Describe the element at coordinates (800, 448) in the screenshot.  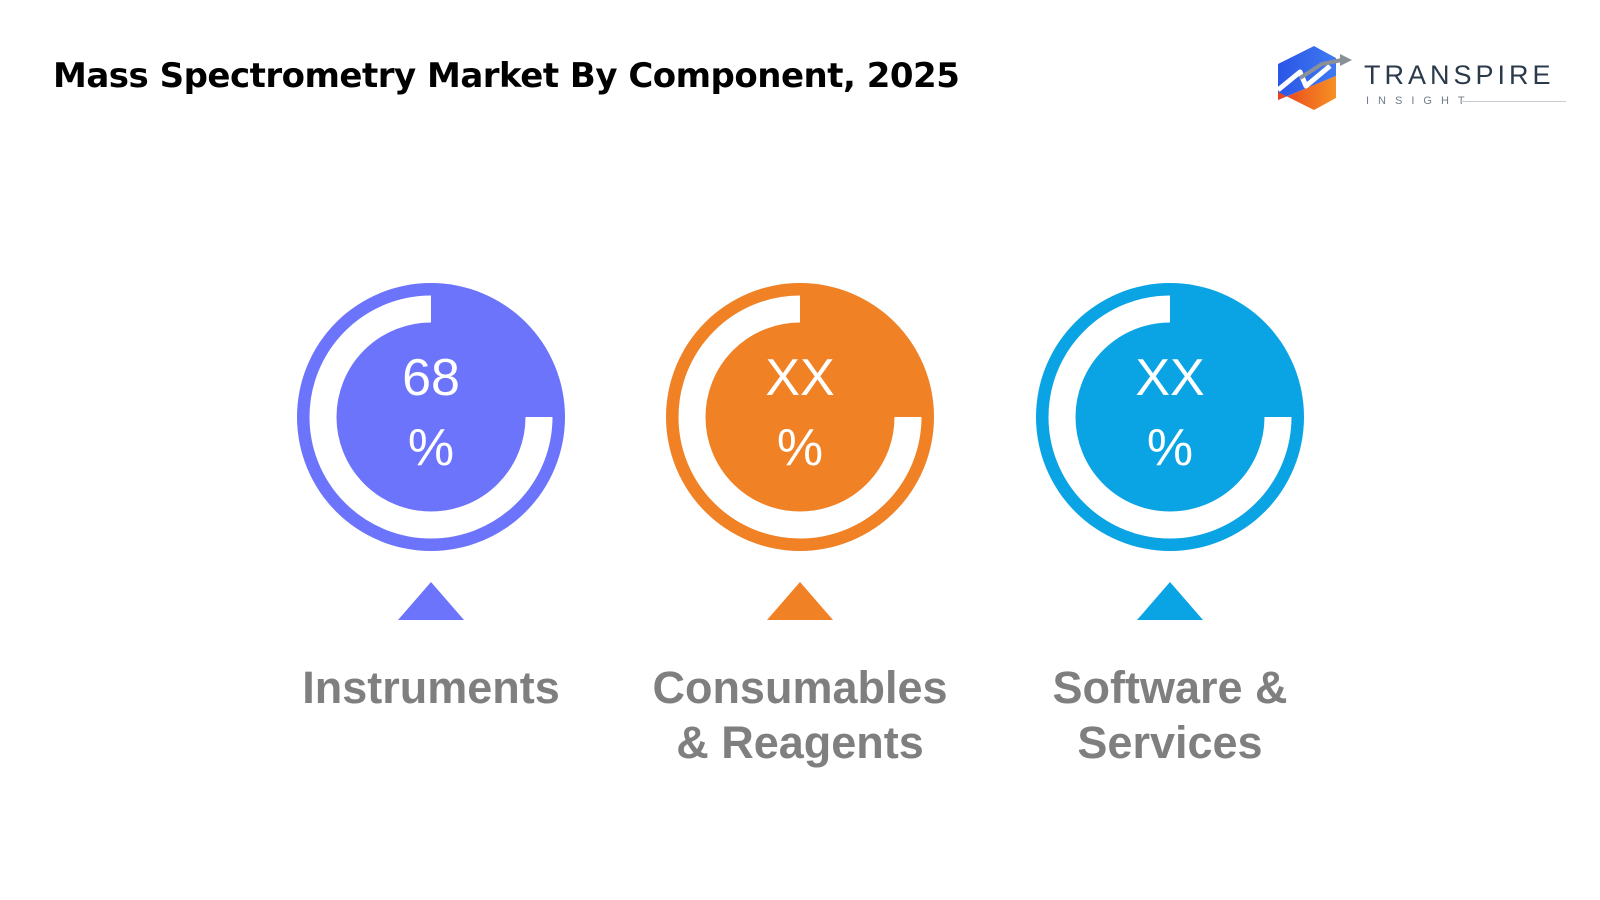
I see `donut-unit-consumables-reagents: %` at that location.